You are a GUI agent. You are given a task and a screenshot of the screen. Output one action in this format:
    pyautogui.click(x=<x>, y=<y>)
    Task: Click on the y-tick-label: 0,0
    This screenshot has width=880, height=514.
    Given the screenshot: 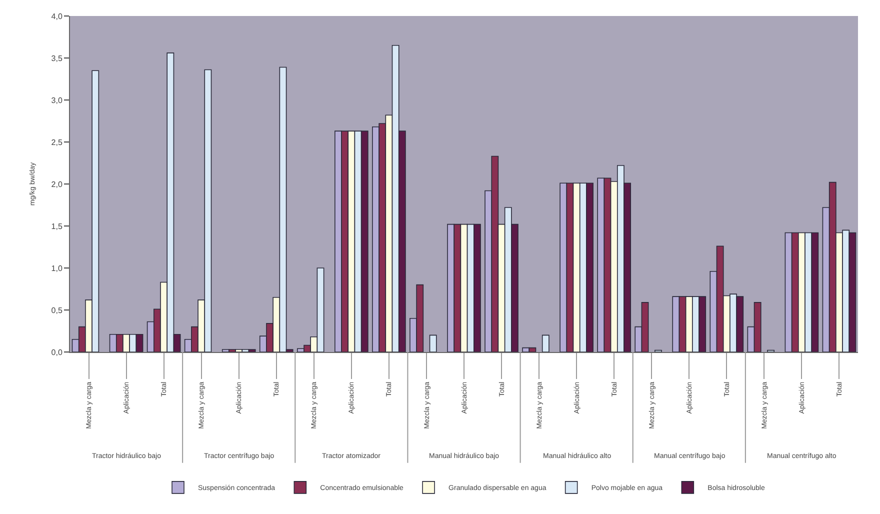 What is the action you would take?
    pyautogui.click(x=57, y=352)
    